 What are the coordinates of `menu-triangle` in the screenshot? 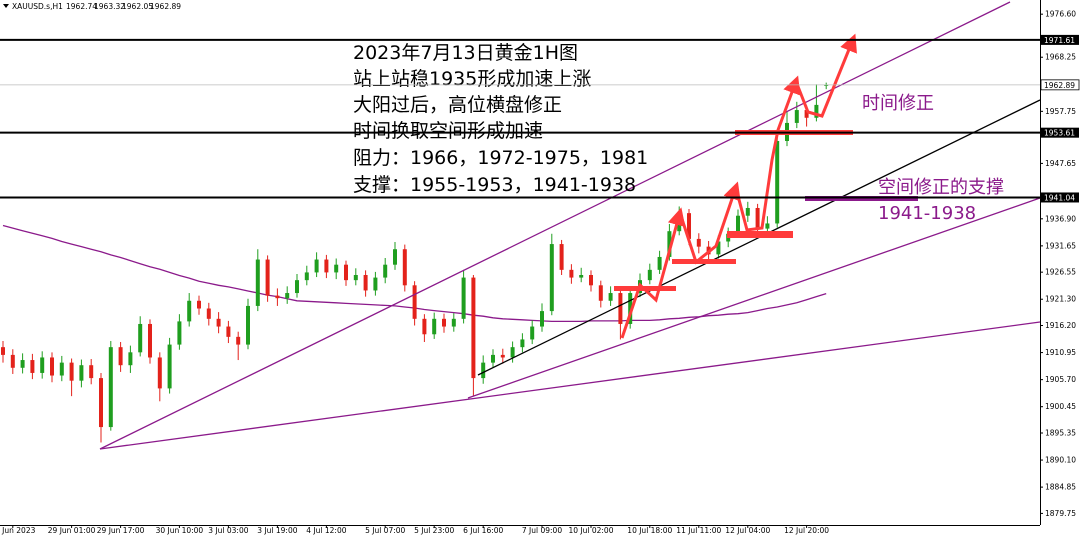 It's located at (6, 6).